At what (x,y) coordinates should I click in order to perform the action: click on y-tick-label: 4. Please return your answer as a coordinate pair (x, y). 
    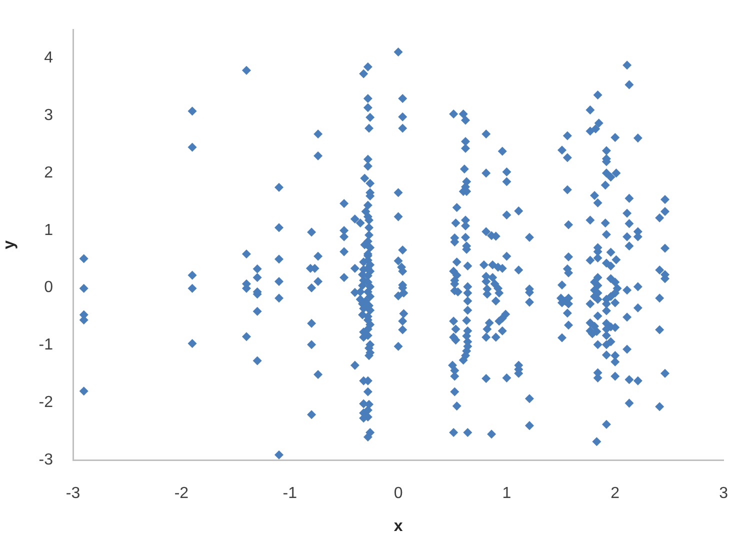
    Looking at the image, I should click on (49, 58).